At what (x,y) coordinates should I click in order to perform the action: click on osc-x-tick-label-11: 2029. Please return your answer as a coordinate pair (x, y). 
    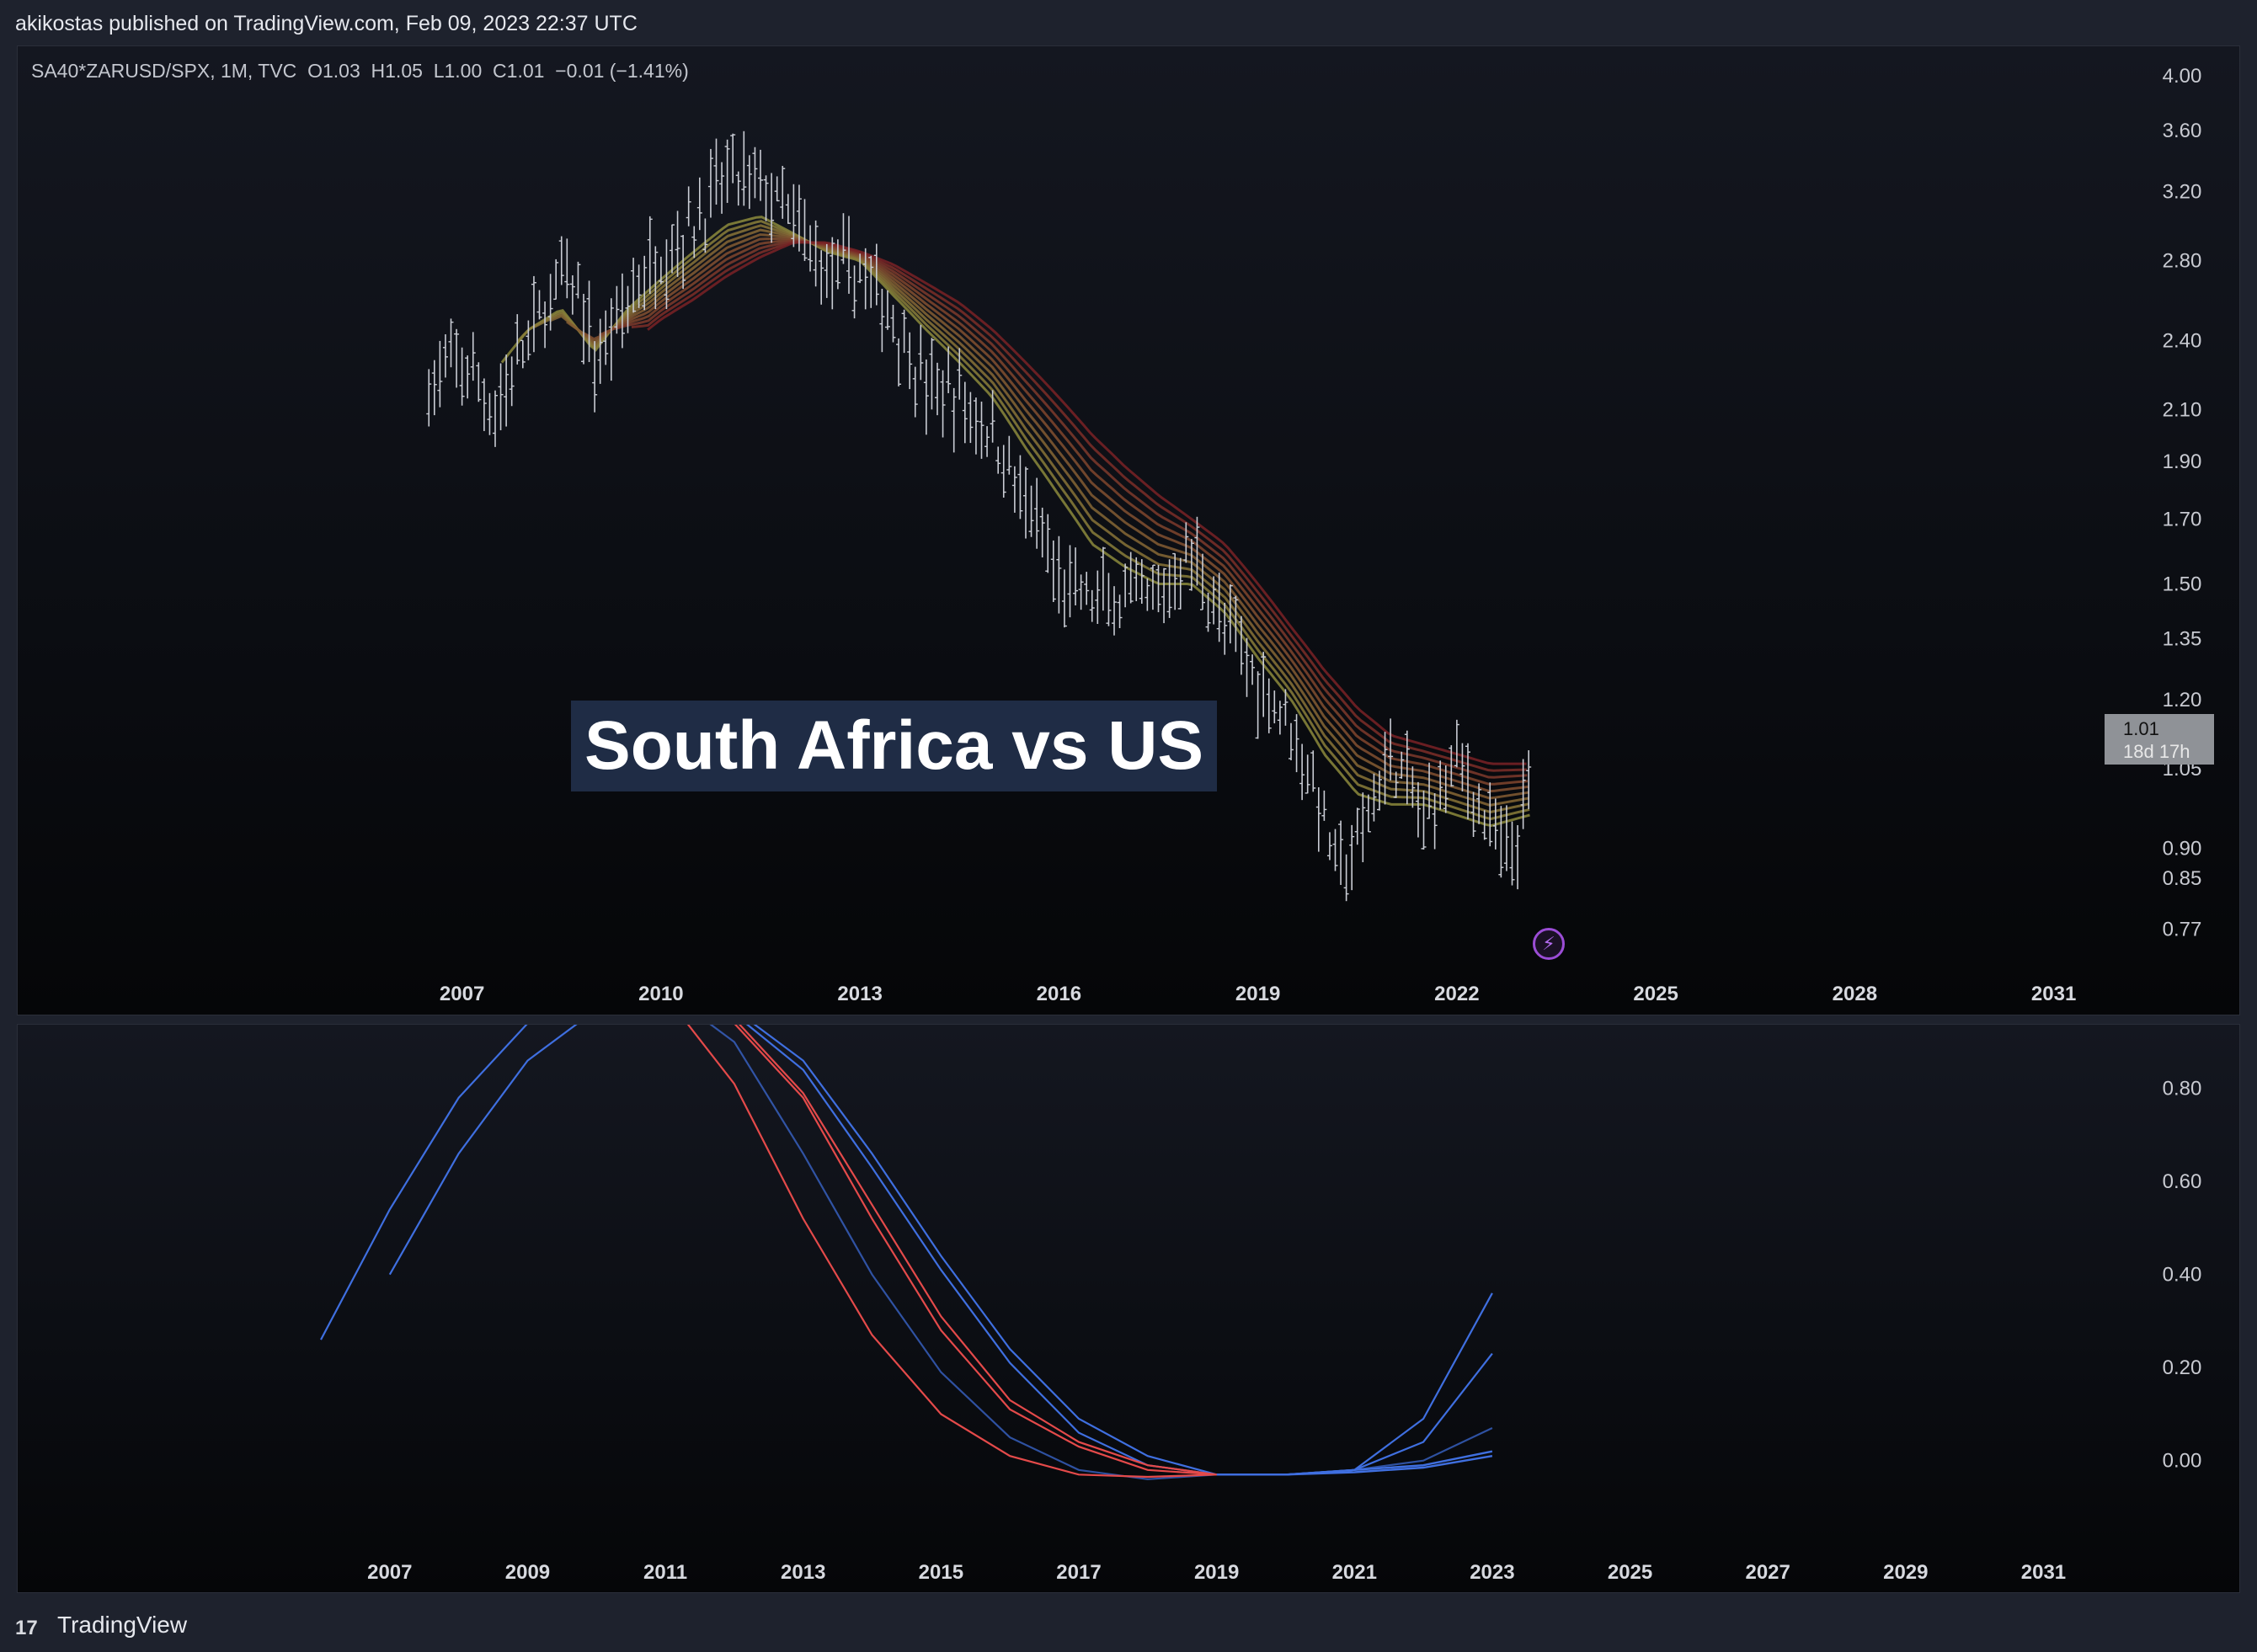
    Looking at the image, I should click on (1905, 1572).